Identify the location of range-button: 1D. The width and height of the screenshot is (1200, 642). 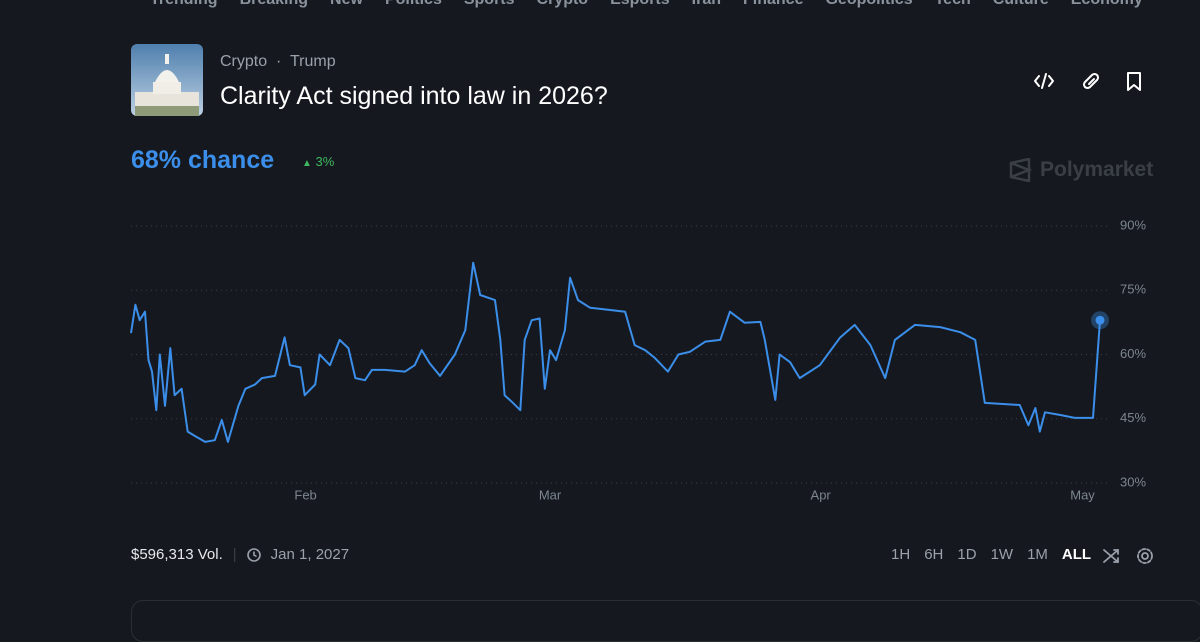
(967, 554).